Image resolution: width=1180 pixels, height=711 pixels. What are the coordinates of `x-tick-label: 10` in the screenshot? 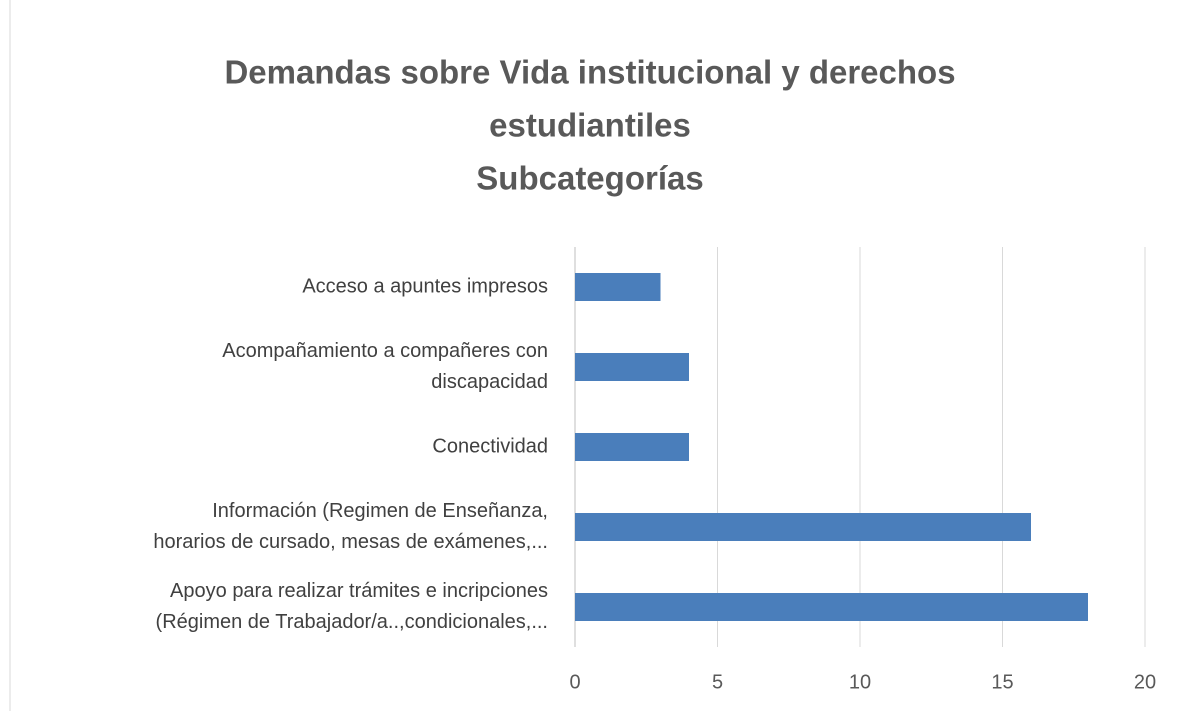 It's located at (860, 682).